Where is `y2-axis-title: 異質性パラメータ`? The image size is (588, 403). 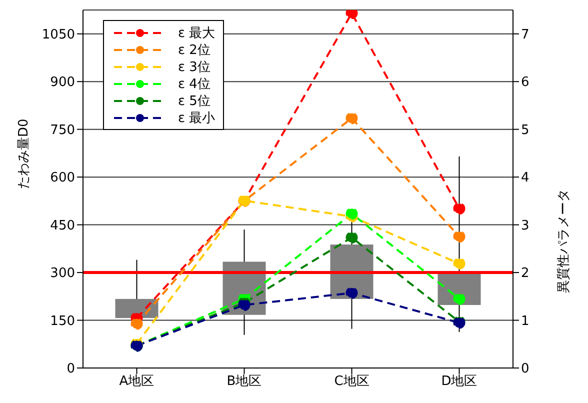
y2-axis-title: 異質性パラメータ is located at coordinates (564, 241).